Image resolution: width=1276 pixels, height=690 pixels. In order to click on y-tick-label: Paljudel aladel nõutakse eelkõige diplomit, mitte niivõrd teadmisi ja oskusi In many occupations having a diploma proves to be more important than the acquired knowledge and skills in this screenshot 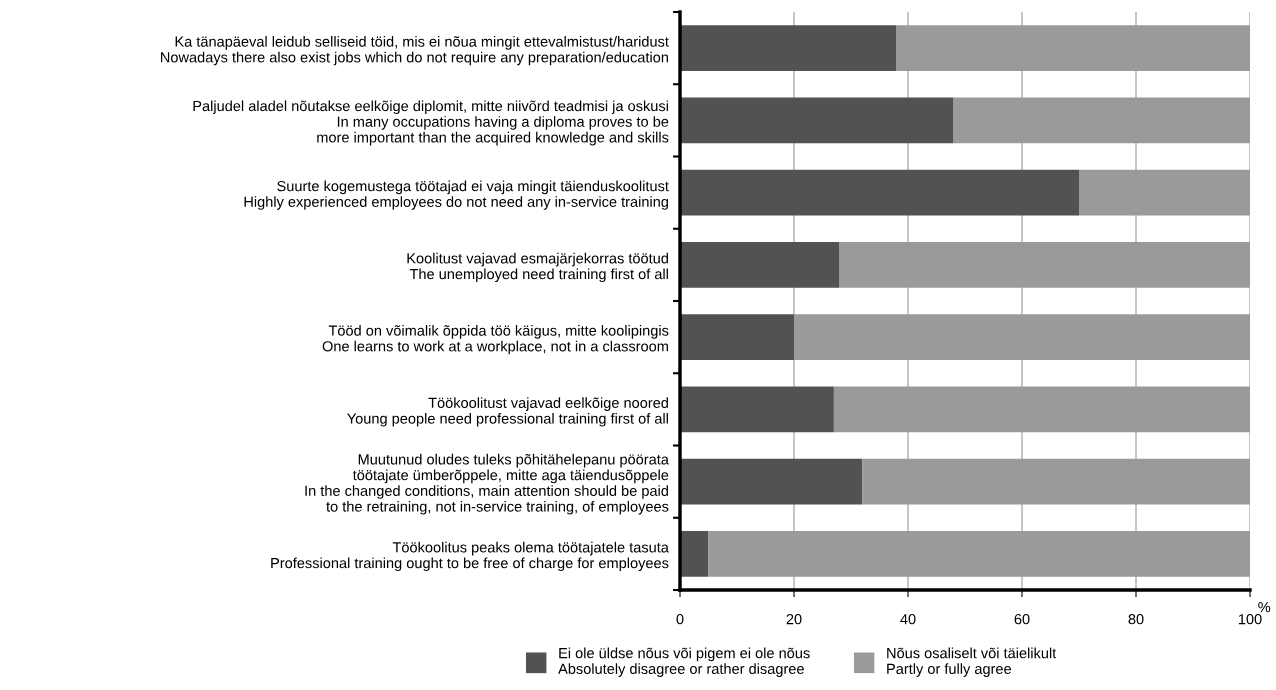, I will do `click(431, 123)`.